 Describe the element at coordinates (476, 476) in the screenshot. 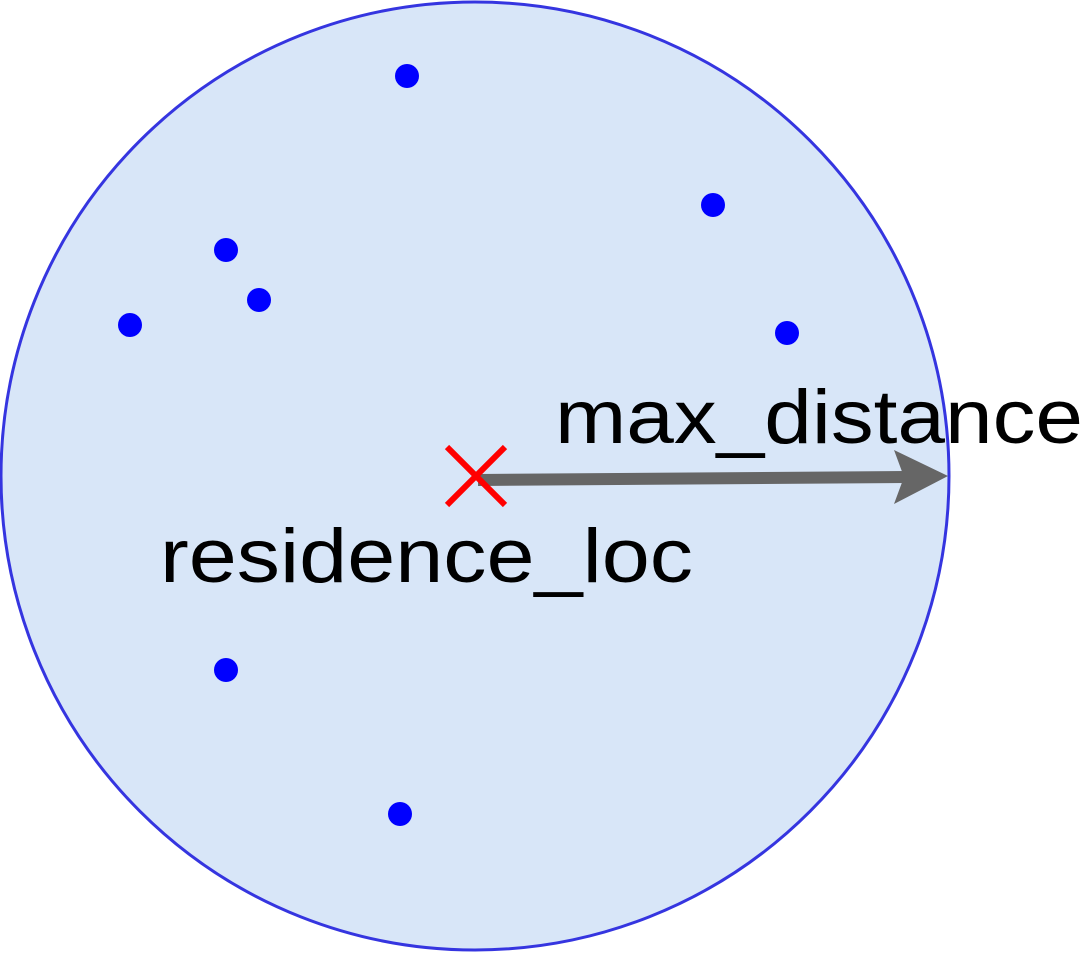

I see `x-mark-icon` at that location.